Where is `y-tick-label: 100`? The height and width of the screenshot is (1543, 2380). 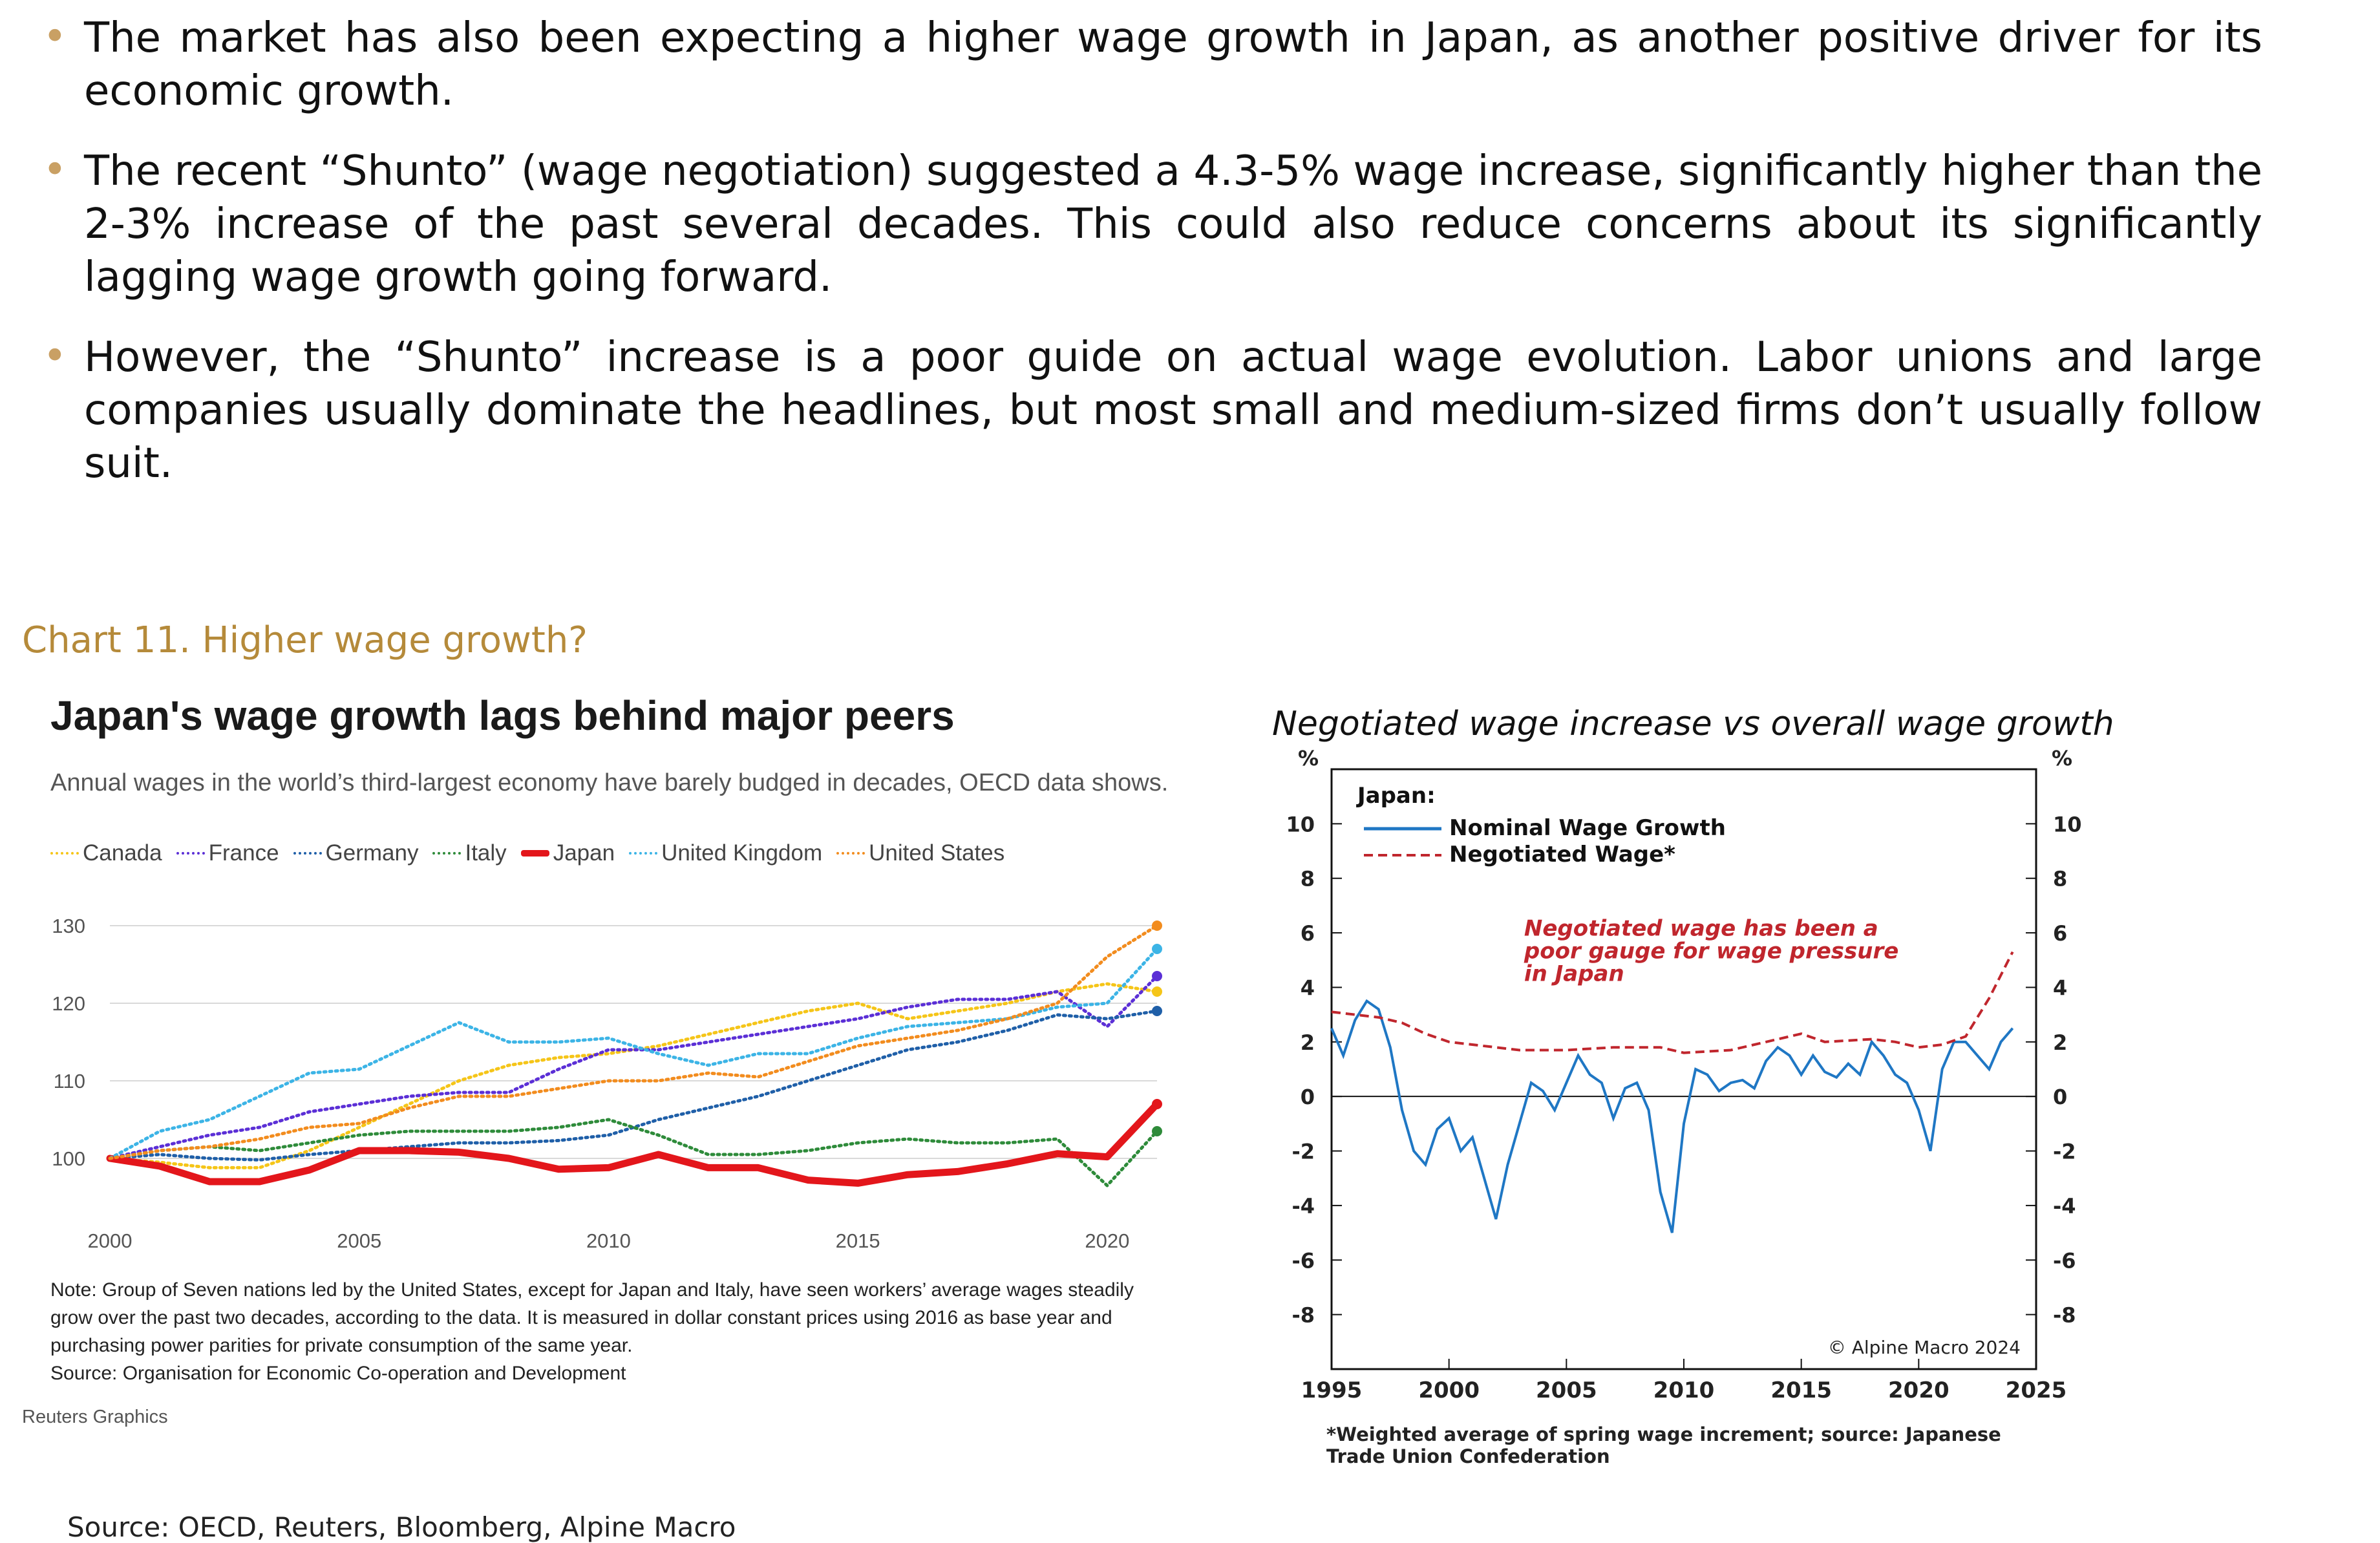
y-tick-label: 100 is located at coordinates (68, 1158).